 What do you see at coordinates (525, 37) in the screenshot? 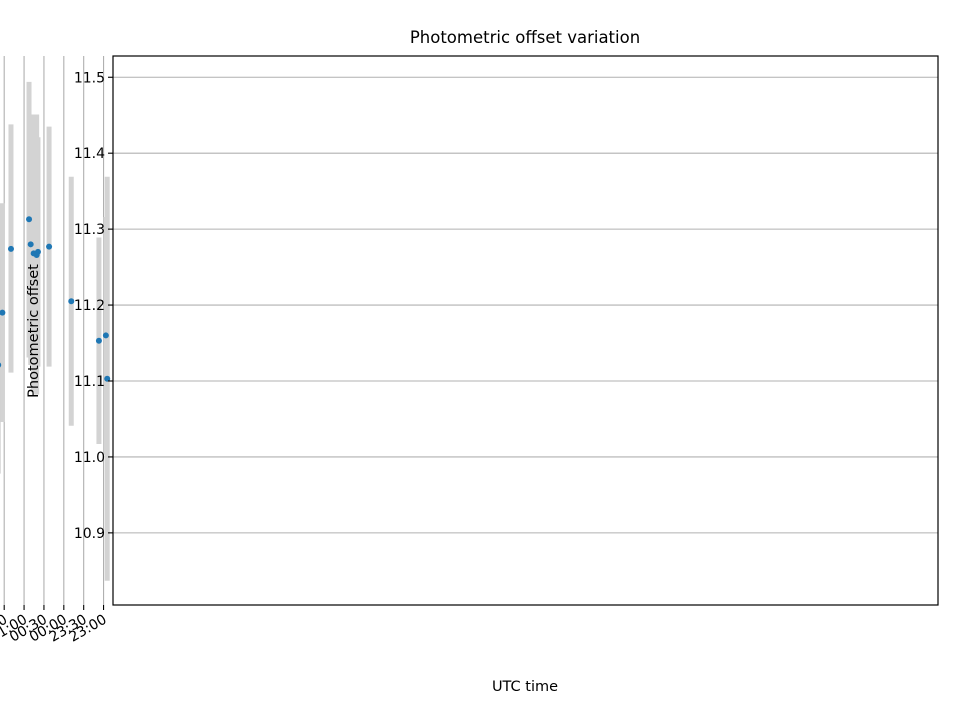
I see `chart-title: Photometric offset variation` at bounding box center [525, 37].